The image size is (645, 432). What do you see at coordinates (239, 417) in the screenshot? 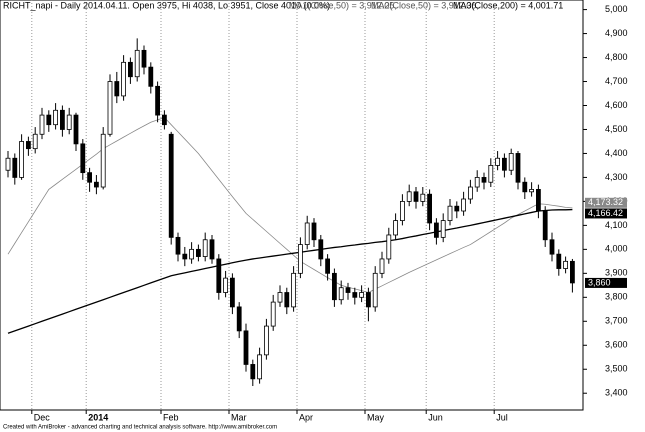
I see `x-tick-label: Mar` at bounding box center [239, 417].